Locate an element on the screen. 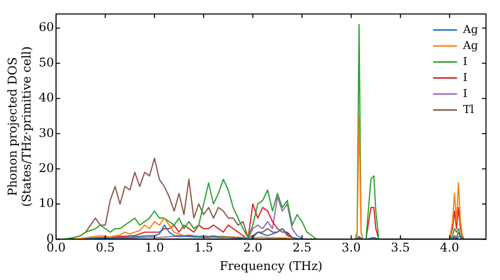  x-axis-title: Frequency (THz) is located at coordinates (271, 265).